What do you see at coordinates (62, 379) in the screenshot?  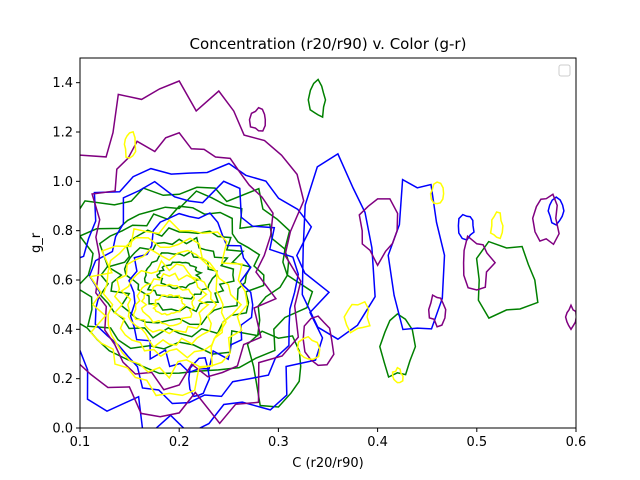 I see `y-tick-label: 0.2` at bounding box center [62, 379].